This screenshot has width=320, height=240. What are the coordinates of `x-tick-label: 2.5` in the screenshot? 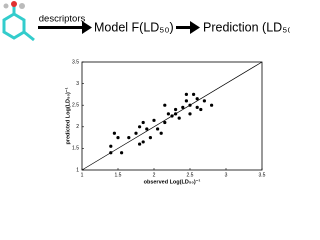 It's located at (190, 175).